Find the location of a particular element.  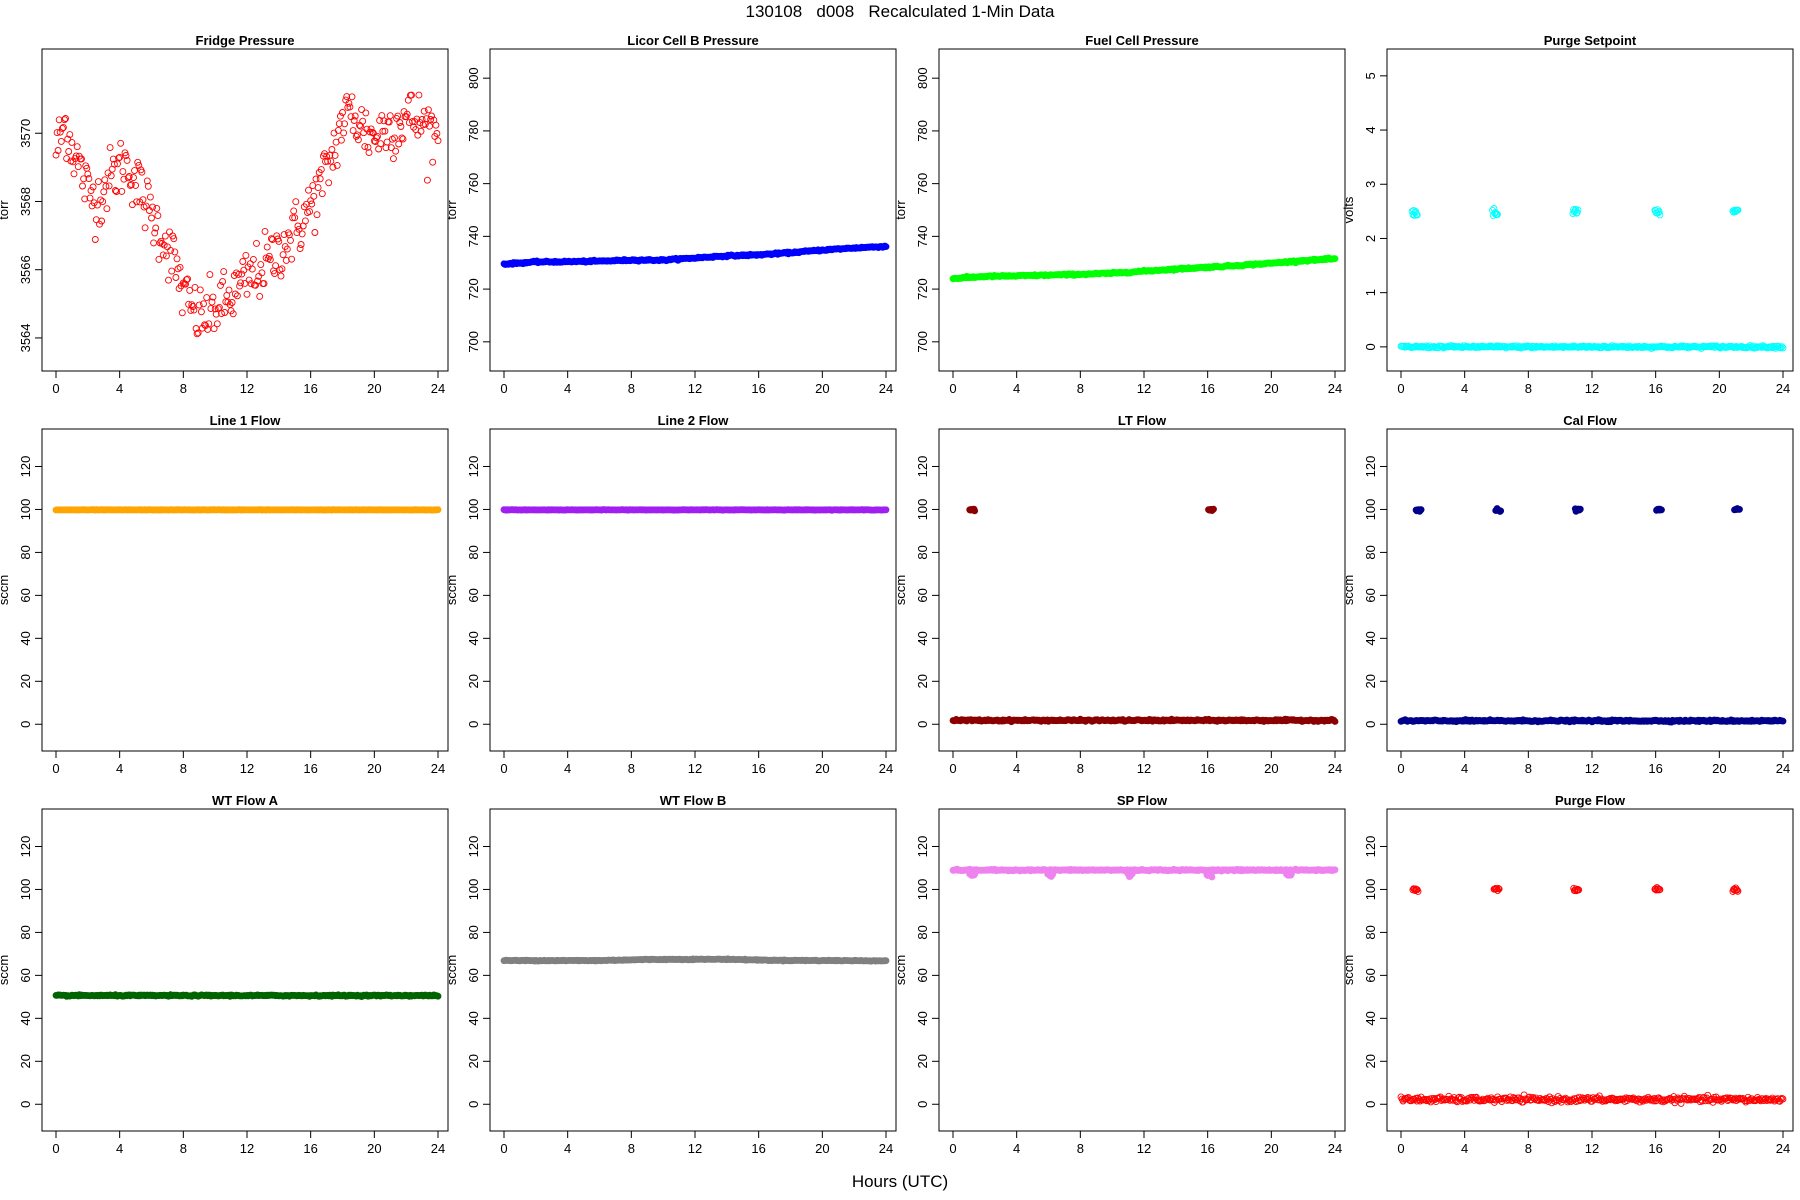

y-tick-label: 80 is located at coordinates (922, 932).